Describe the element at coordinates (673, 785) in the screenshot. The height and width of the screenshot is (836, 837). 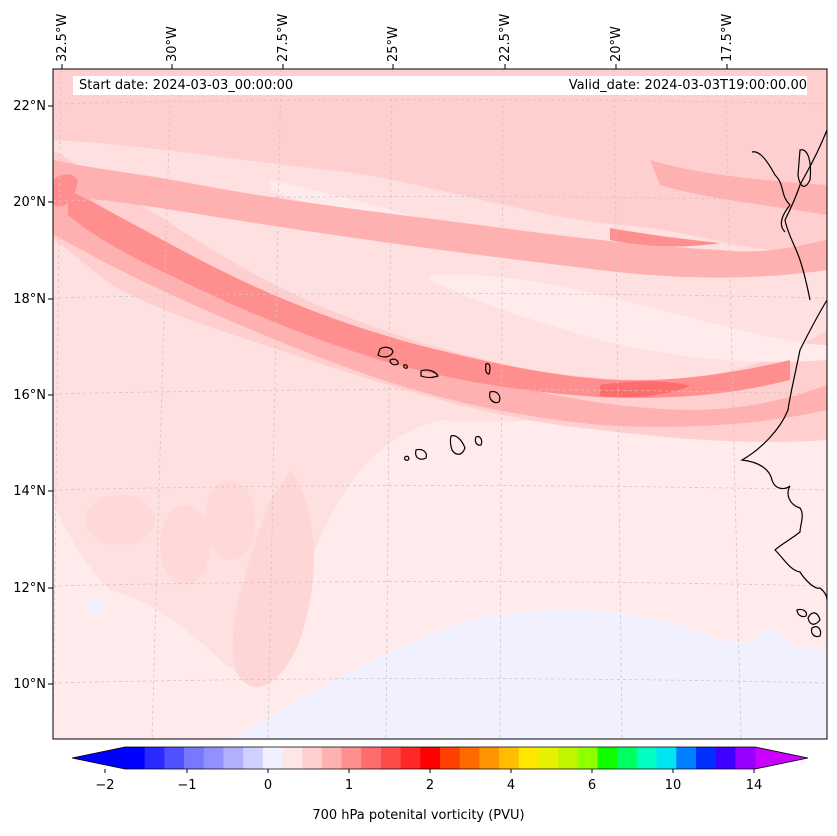
I see `colorbar-tick-label: 10` at that location.